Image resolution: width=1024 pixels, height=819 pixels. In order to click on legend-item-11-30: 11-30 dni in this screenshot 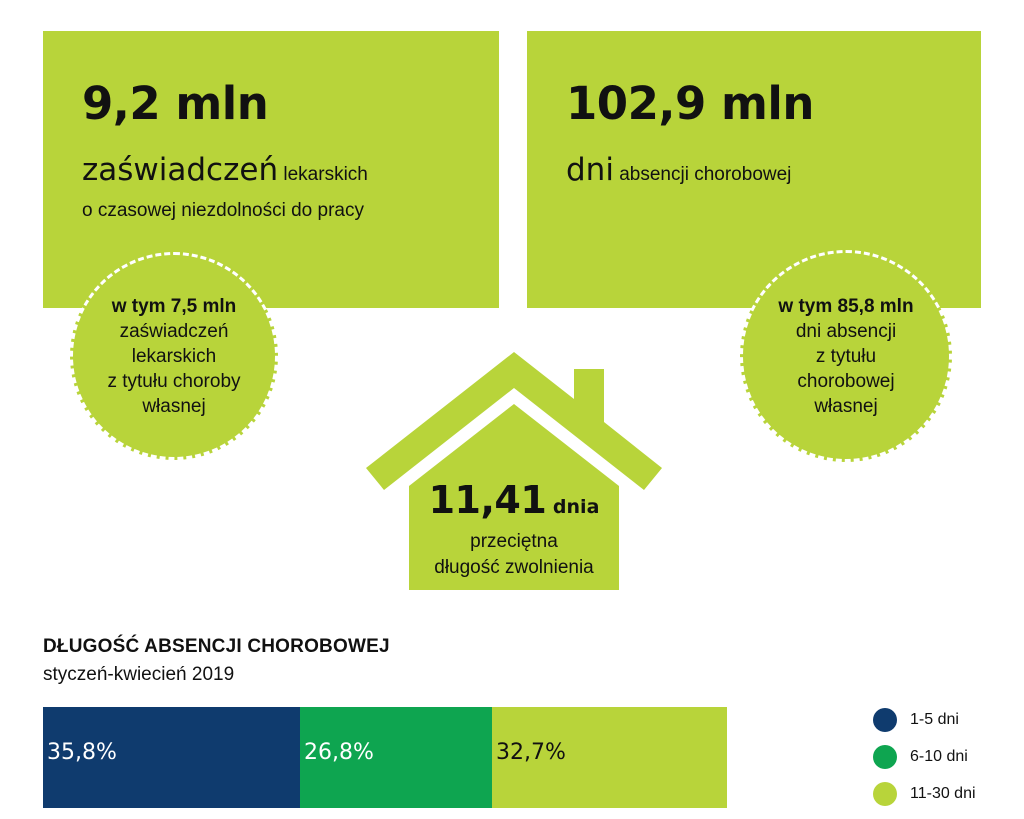, I will do `click(924, 794)`.